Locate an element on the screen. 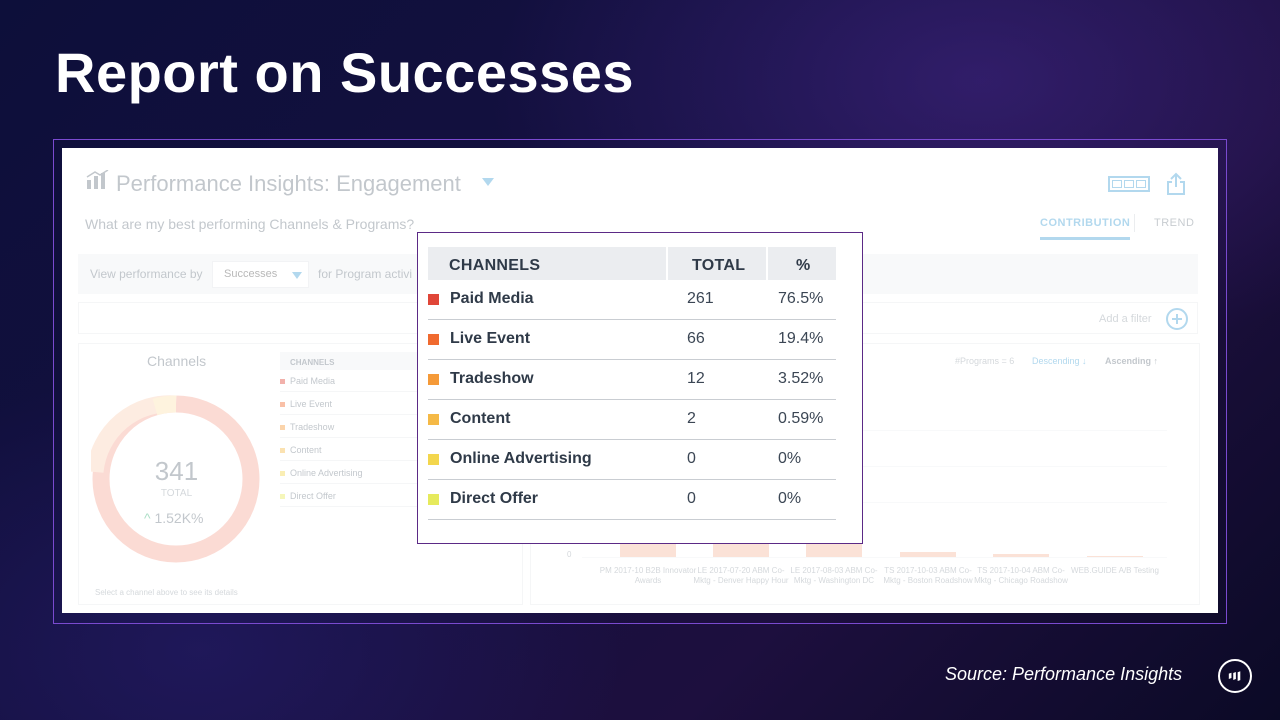  chevron-down-icon is located at coordinates (297, 275).